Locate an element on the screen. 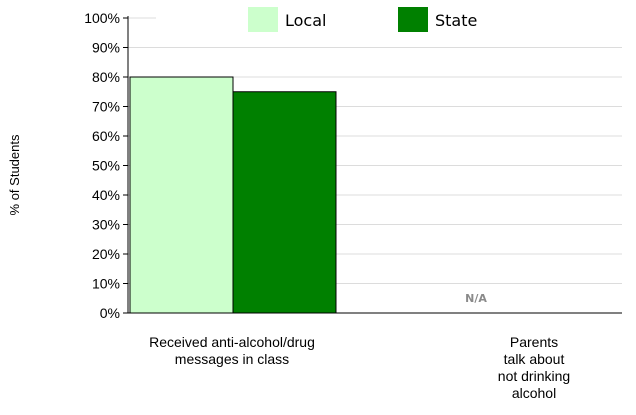  y-tick-label: 50% is located at coordinates (106, 166).